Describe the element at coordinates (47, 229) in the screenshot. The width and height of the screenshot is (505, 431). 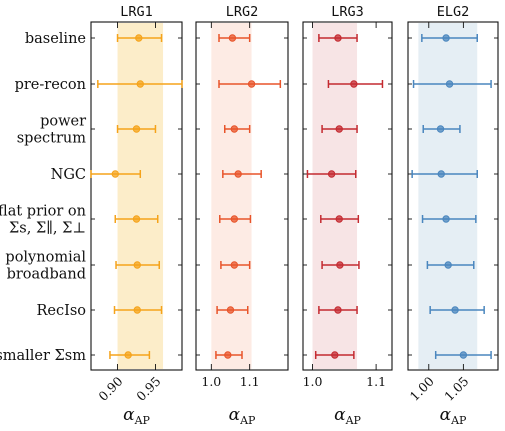
I see `row-label-line: Σs, Σ∥, Σ⊥` at that location.